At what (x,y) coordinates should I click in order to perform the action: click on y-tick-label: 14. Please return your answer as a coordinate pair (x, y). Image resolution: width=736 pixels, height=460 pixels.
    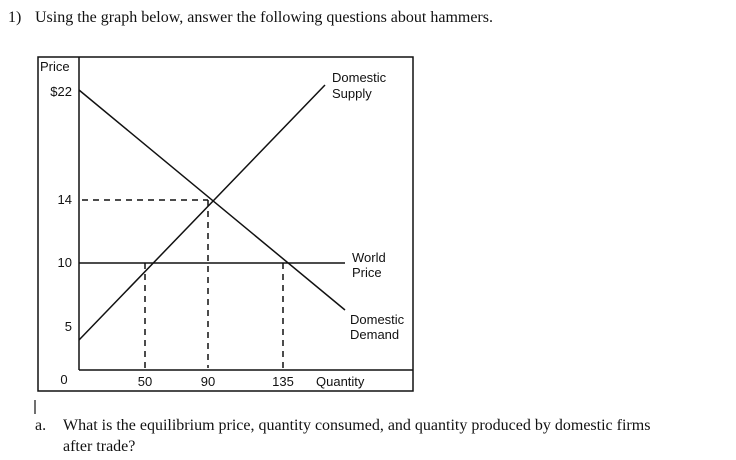
    Looking at the image, I should click on (65, 199).